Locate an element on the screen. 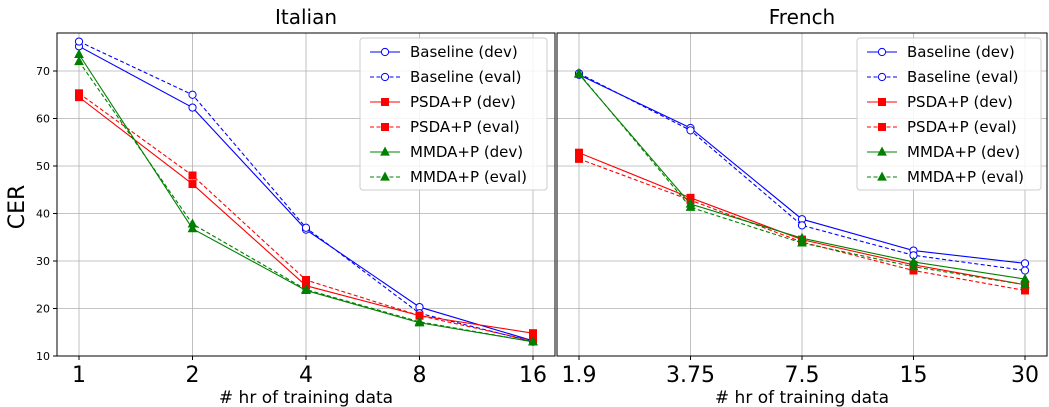 The width and height of the screenshot is (1049, 407). p0-x-tick-label-8: 8 is located at coordinates (420, 375).